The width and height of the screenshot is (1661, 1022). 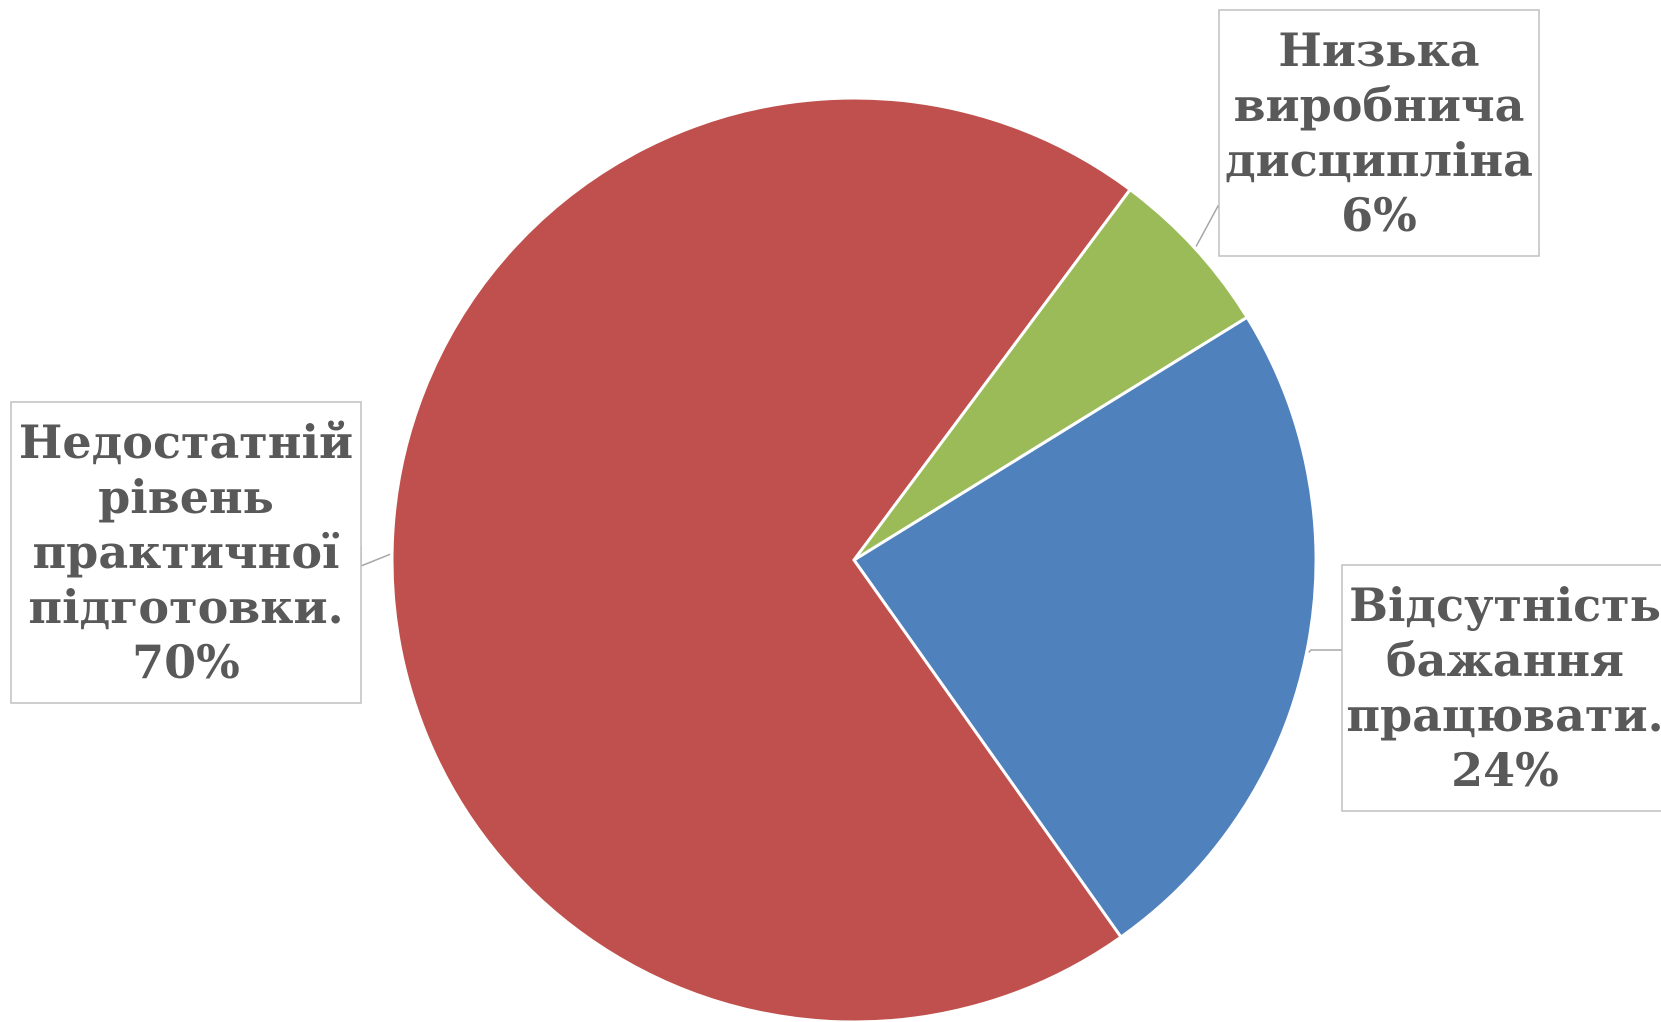 What do you see at coordinates (1505, 770) in the screenshot?
I see `data-label-value: 24%` at bounding box center [1505, 770].